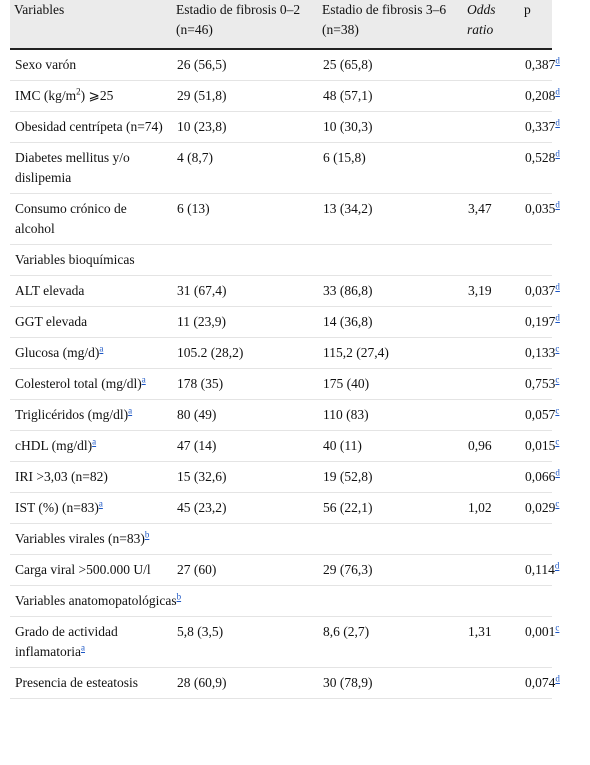 This screenshot has width=590, height=765. I want to click on table-cell: 29 (51,8), so click(245, 96).